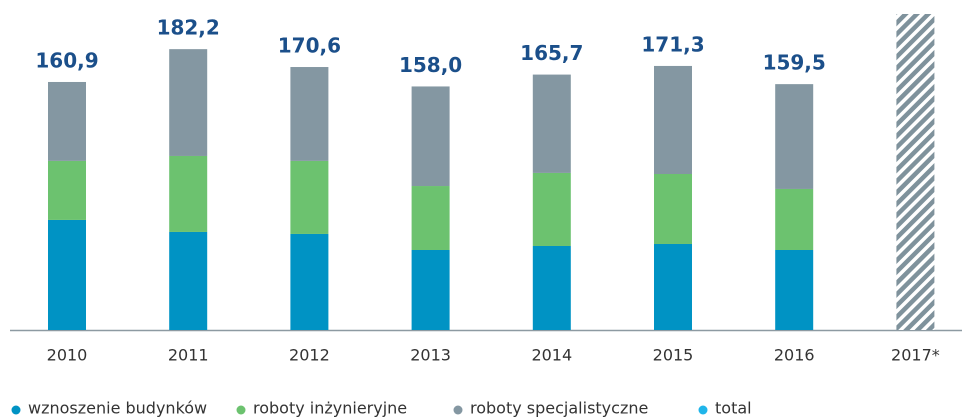  I want to click on legend-label: roboty inżynieryjne, so click(330, 408).